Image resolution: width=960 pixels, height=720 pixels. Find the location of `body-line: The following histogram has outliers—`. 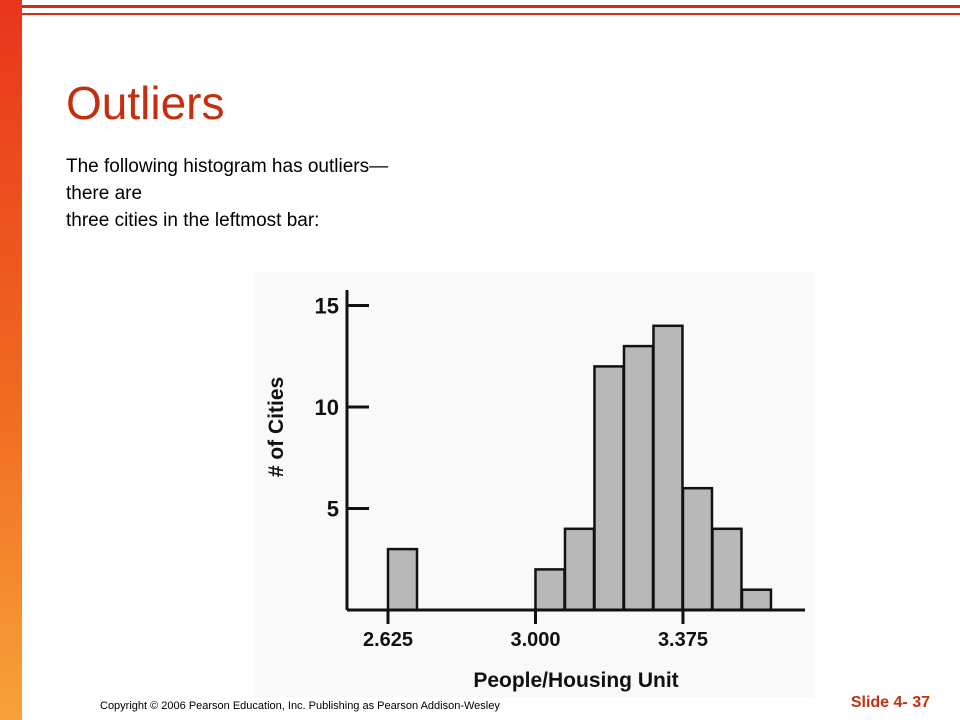

body-line: The following histogram has outliers— is located at coordinates (227, 166).